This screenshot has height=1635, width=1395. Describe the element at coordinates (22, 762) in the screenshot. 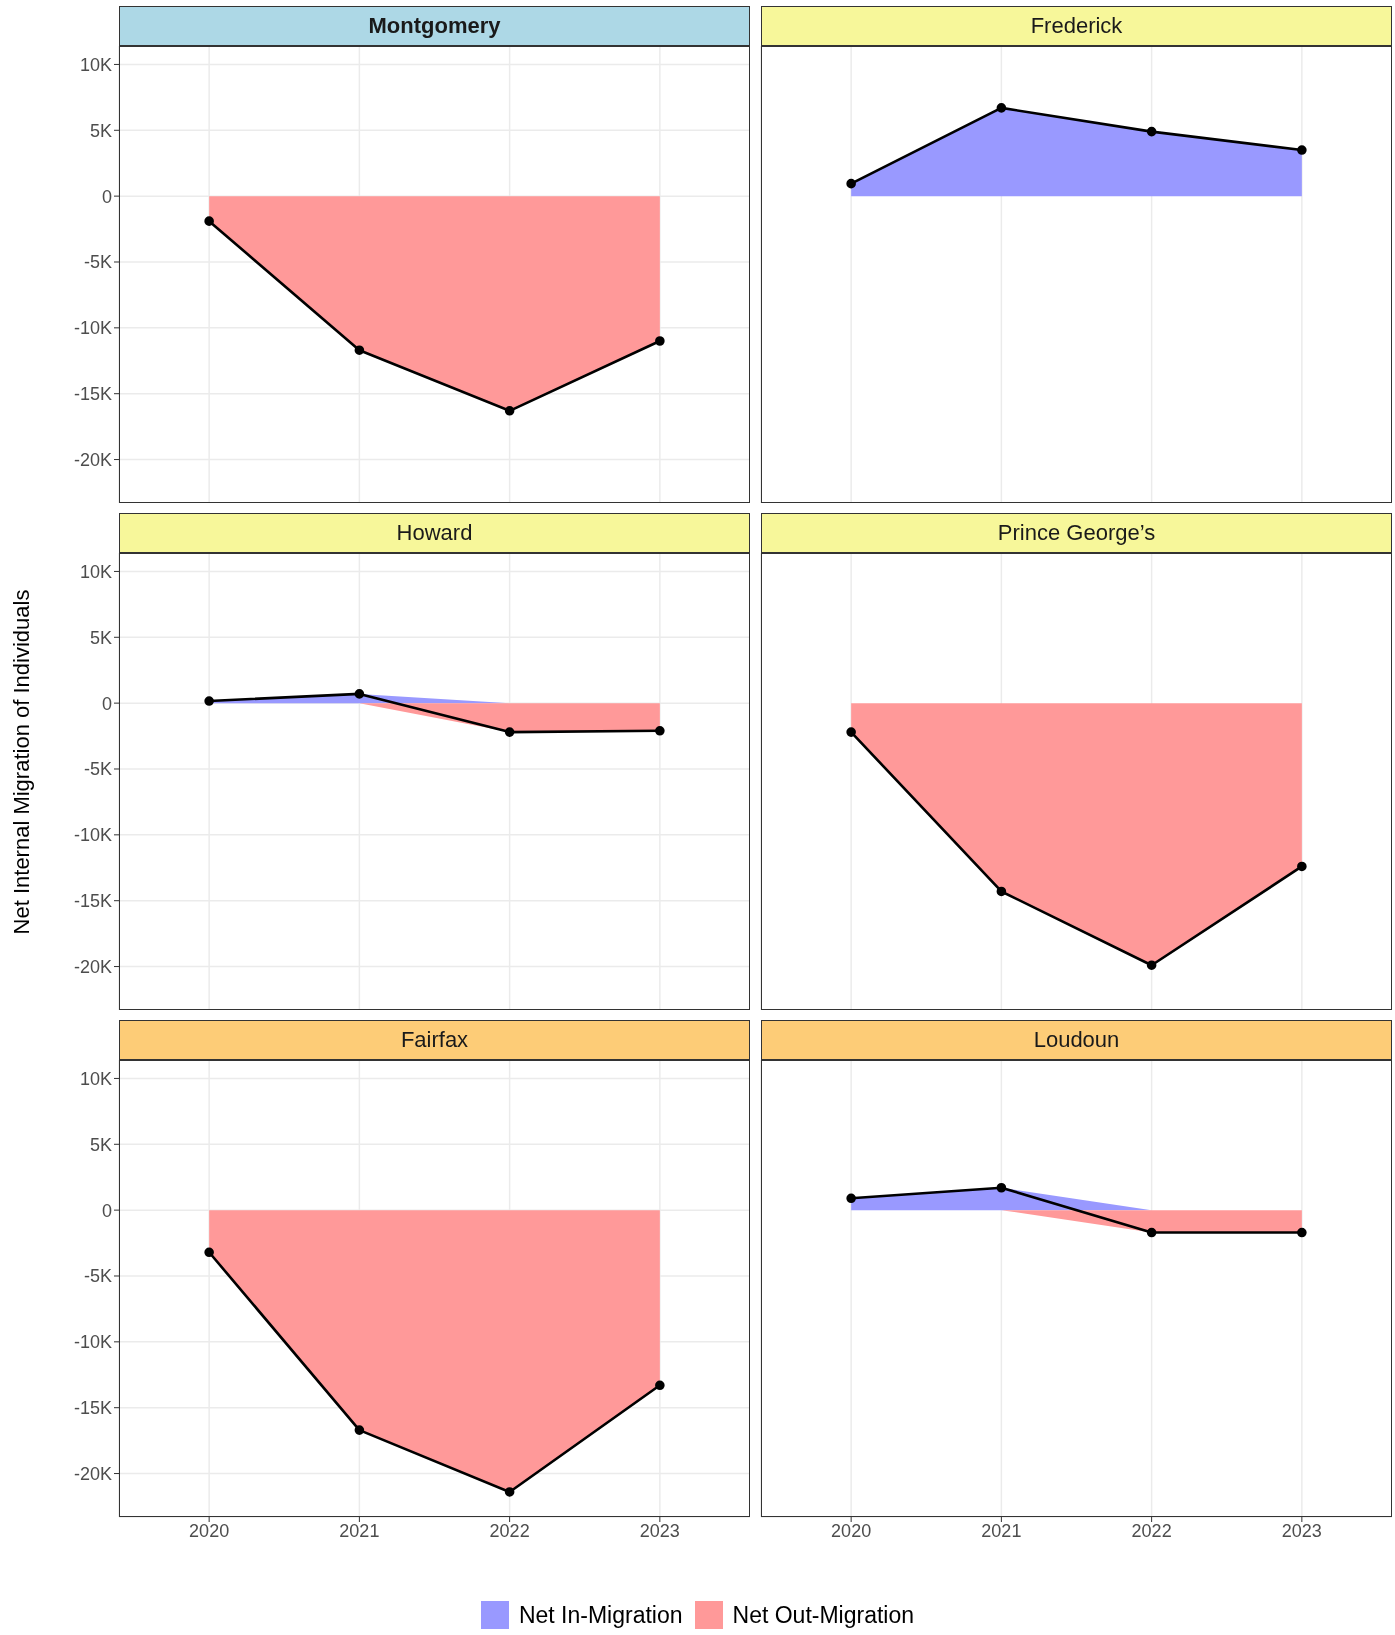

I see `y-axis-title: Net Internal Migration of Individuals` at that location.